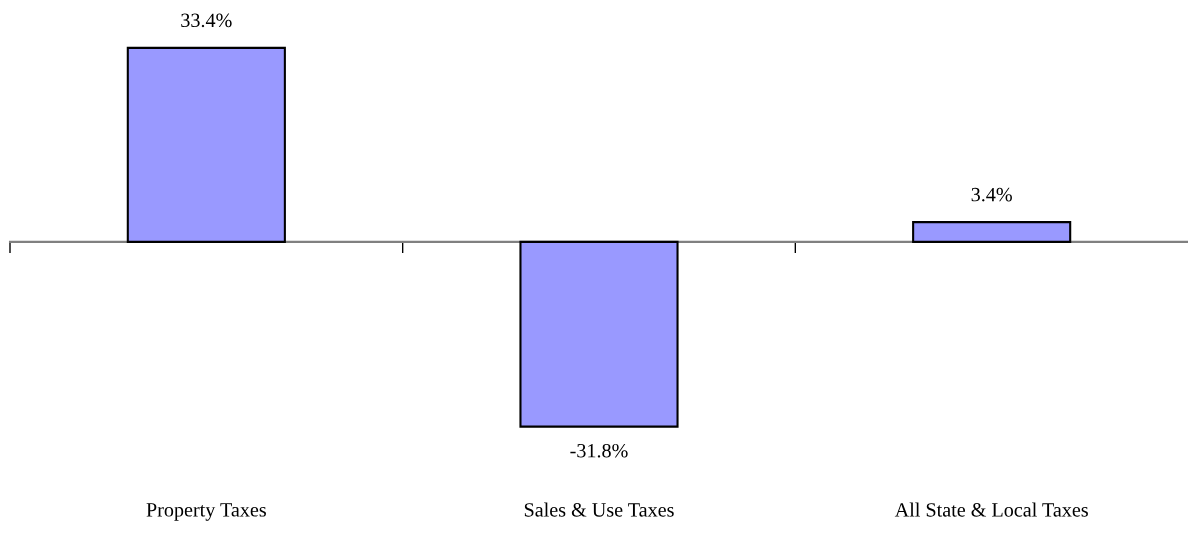  I want to click on data-label: 33.4%, so click(206, 20).